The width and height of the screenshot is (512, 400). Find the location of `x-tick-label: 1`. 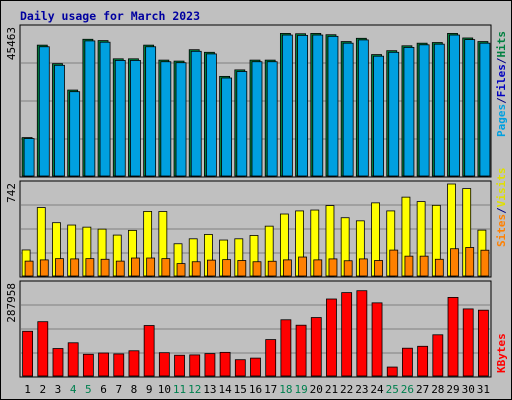

x-tick-label: 1 is located at coordinates (27, 389).